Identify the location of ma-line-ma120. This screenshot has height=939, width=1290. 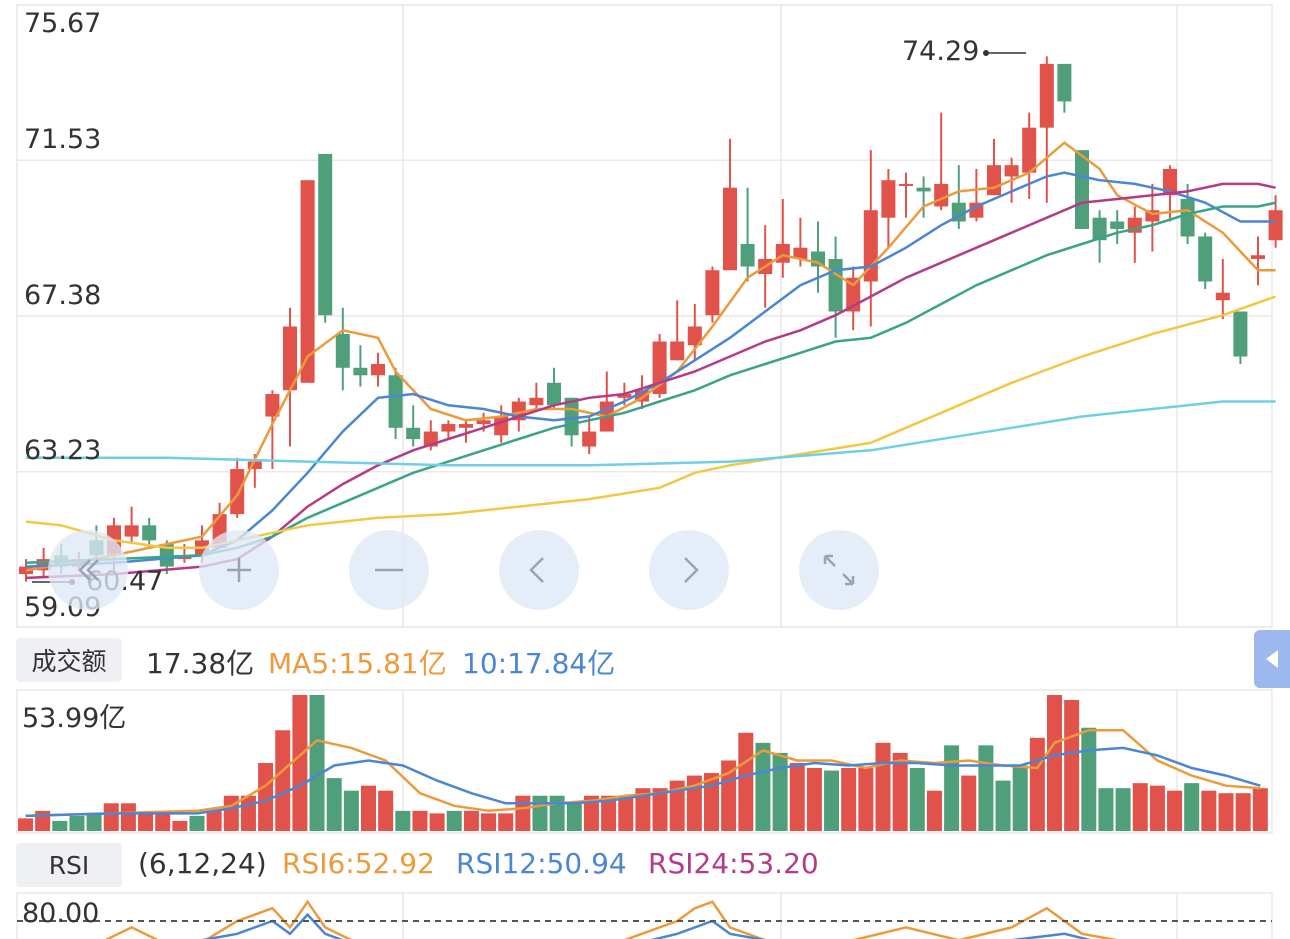
(651, 433).